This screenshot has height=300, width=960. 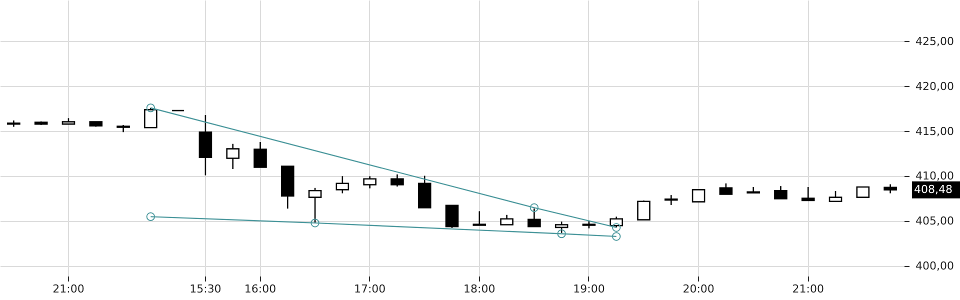 I want to click on y-tick-label: 420,00, so click(x=935, y=86).